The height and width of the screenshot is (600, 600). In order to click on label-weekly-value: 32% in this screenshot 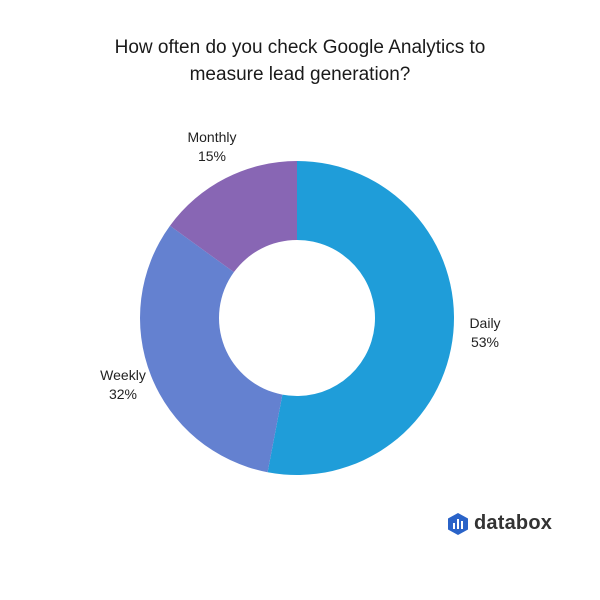, I will do `click(123, 394)`.